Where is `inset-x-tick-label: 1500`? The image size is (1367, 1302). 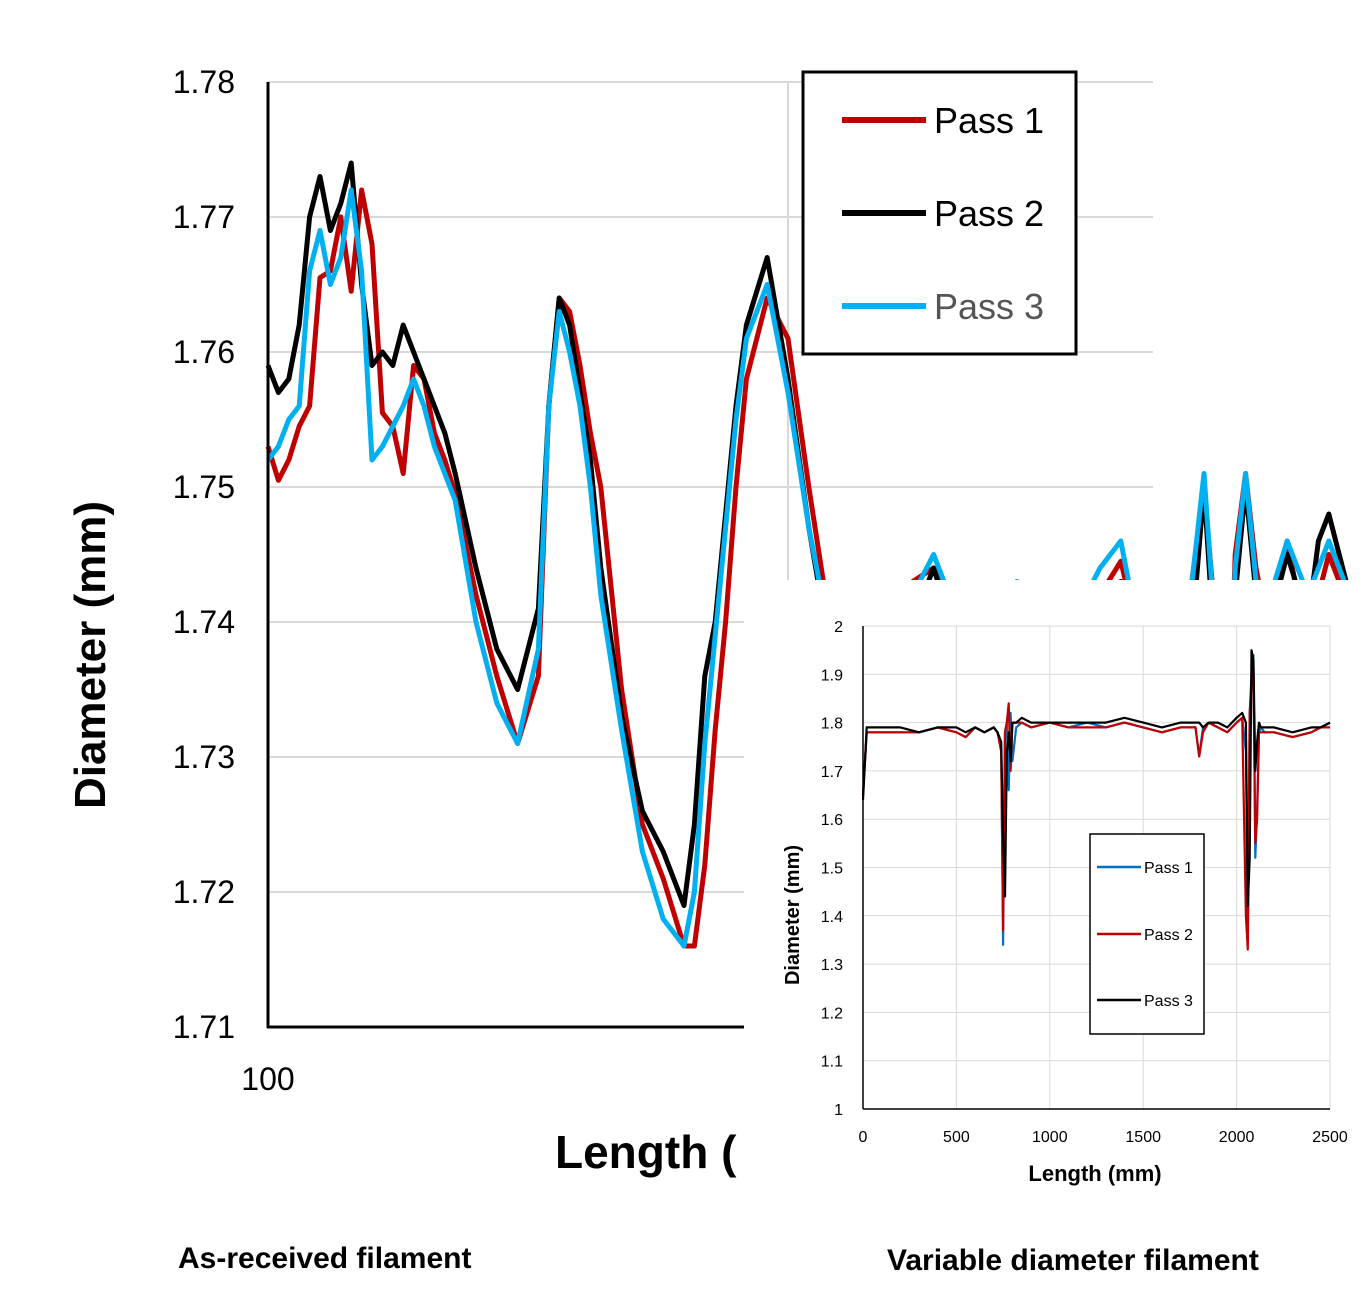
inset-x-tick-label: 1500 is located at coordinates (1143, 1137).